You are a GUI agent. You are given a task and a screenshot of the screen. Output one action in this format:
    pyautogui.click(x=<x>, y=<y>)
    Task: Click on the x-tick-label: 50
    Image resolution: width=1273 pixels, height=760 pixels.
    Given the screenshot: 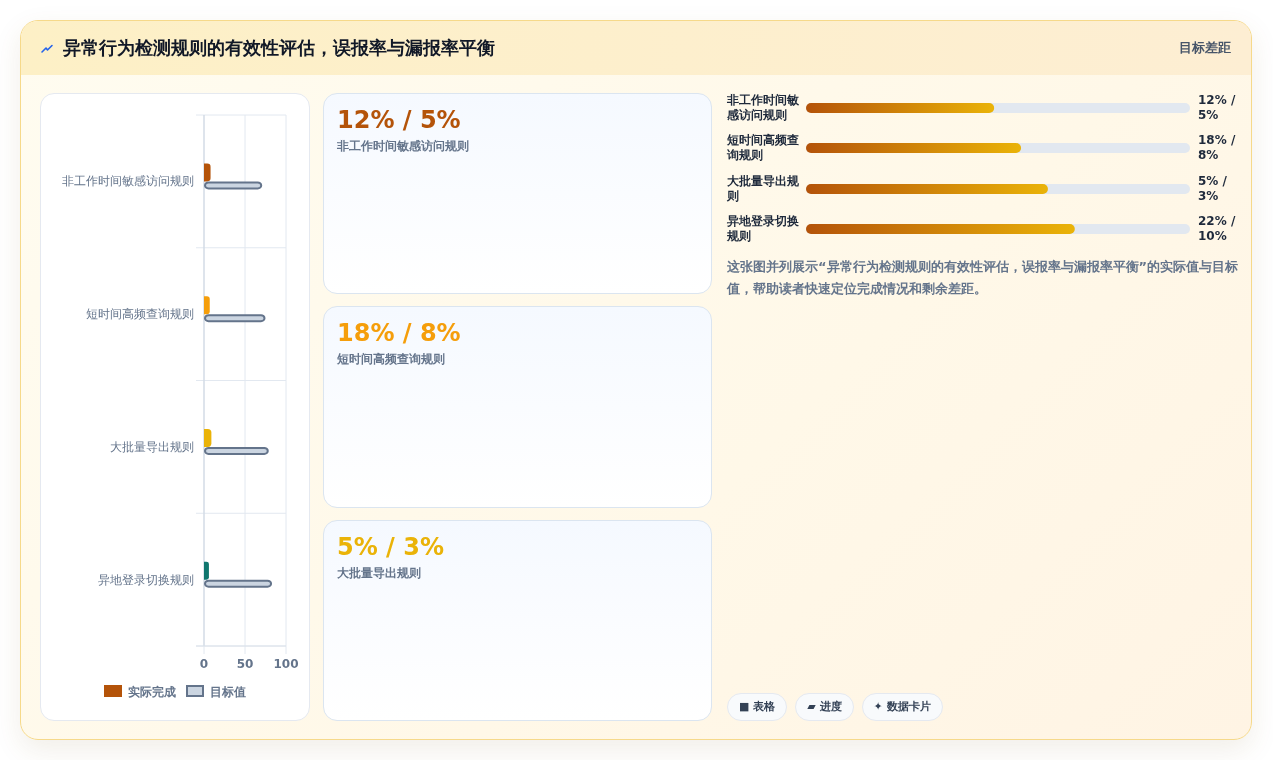 What is the action you would take?
    pyautogui.click(x=245, y=664)
    